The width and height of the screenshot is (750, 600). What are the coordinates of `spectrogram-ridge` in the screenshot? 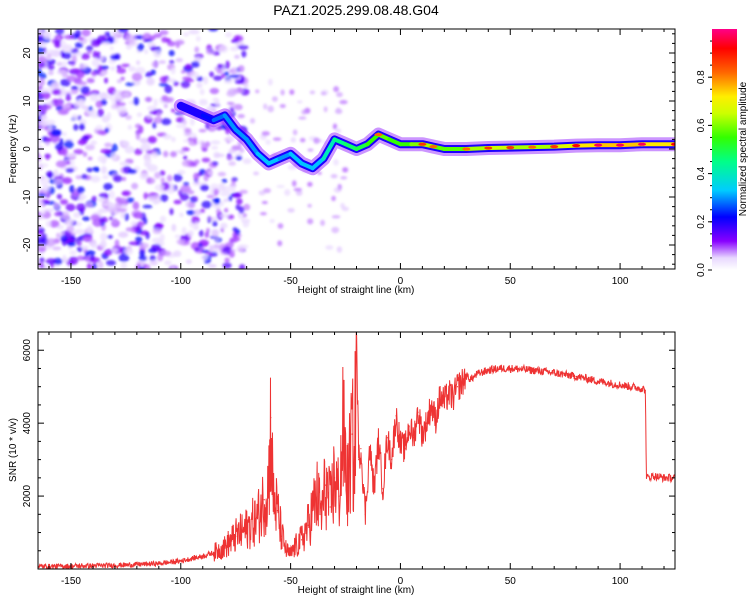 It's located at (424, 137).